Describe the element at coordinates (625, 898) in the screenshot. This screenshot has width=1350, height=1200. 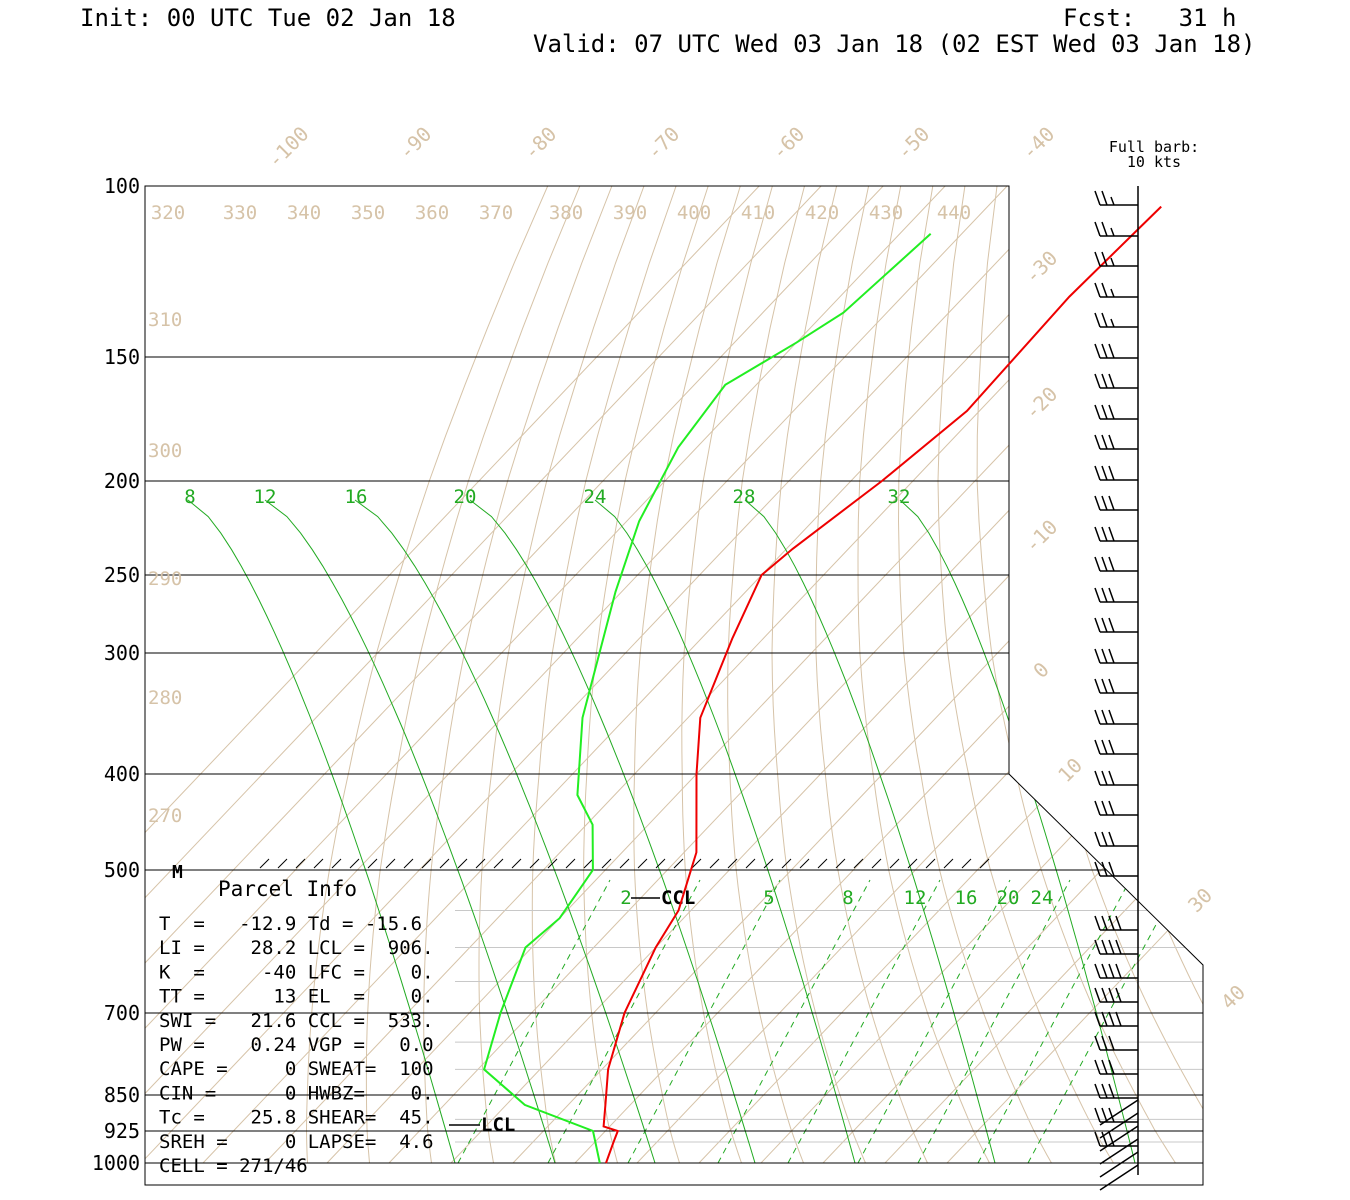
I see `mixing-label-lower: 2` at that location.